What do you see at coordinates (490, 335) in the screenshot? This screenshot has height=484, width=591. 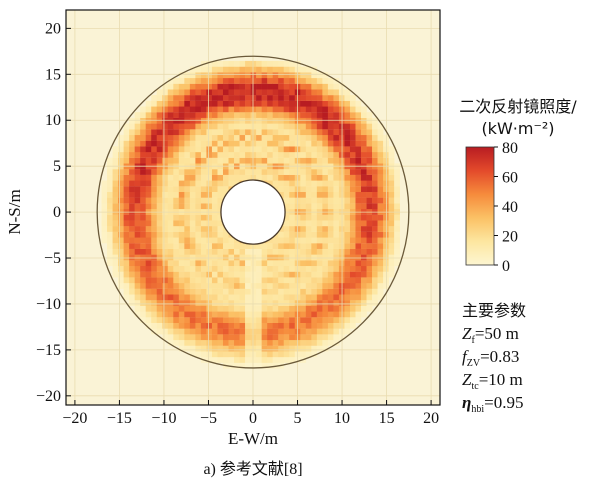 I see `param-item: Zf=50 m` at bounding box center [490, 335].